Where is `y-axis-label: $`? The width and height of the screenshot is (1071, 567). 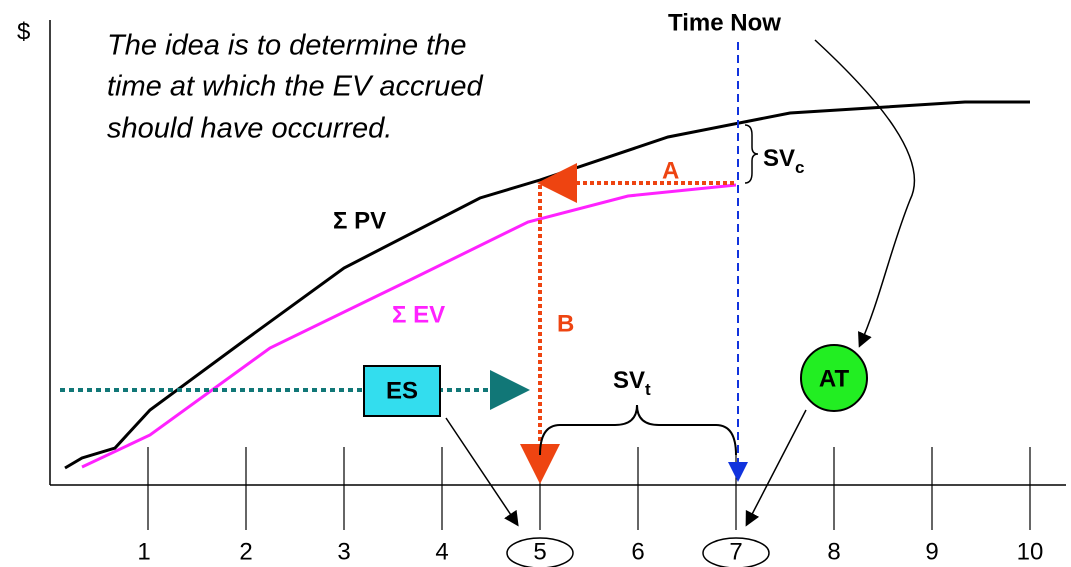
y-axis-label: $ is located at coordinates (23, 31).